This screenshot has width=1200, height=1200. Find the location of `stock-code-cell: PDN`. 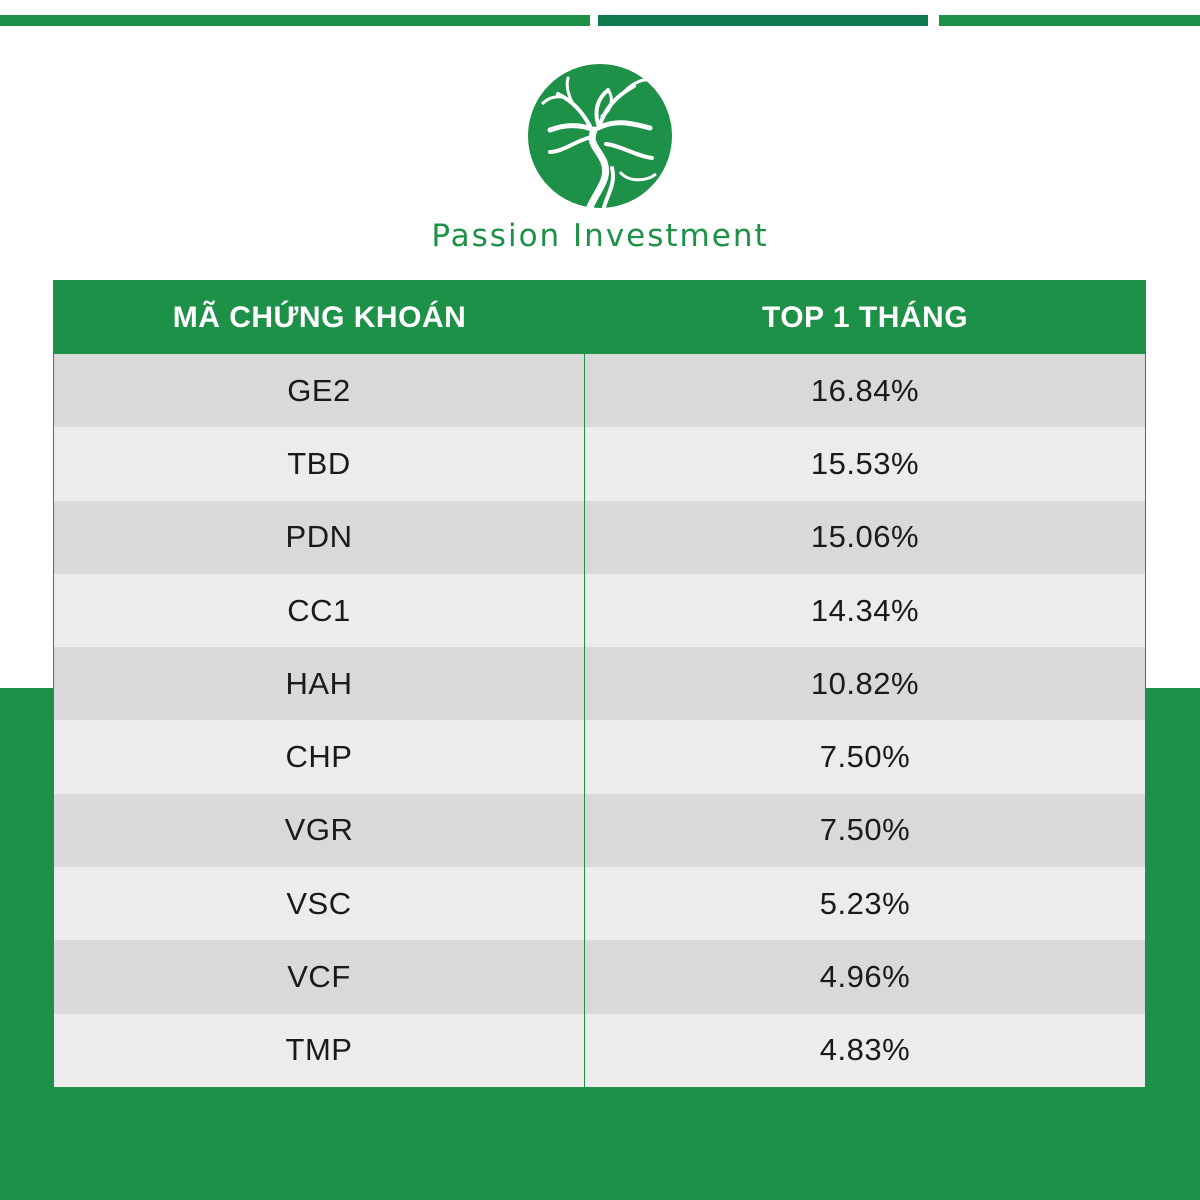

stock-code-cell: PDN is located at coordinates (319, 537).